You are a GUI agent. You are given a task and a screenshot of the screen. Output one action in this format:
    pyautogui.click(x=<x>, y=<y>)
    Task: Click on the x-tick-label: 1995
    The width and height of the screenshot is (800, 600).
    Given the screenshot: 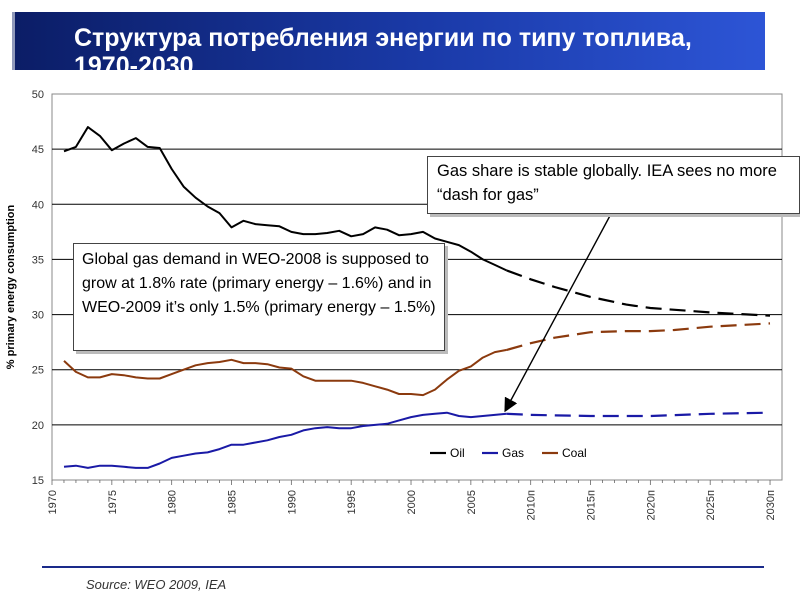 What is the action you would take?
    pyautogui.click(x=352, y=502)
    